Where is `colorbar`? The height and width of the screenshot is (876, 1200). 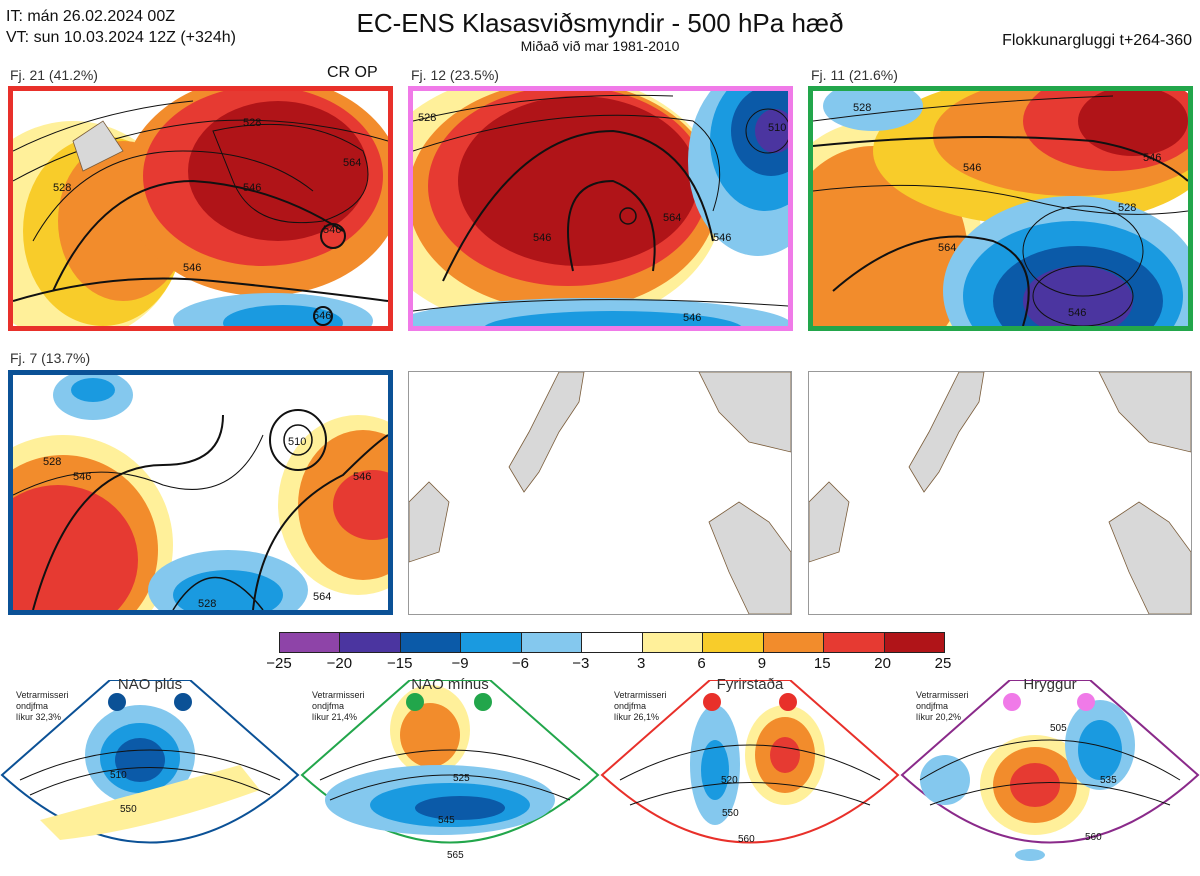
colorbar is located at coordinates (612, 642).